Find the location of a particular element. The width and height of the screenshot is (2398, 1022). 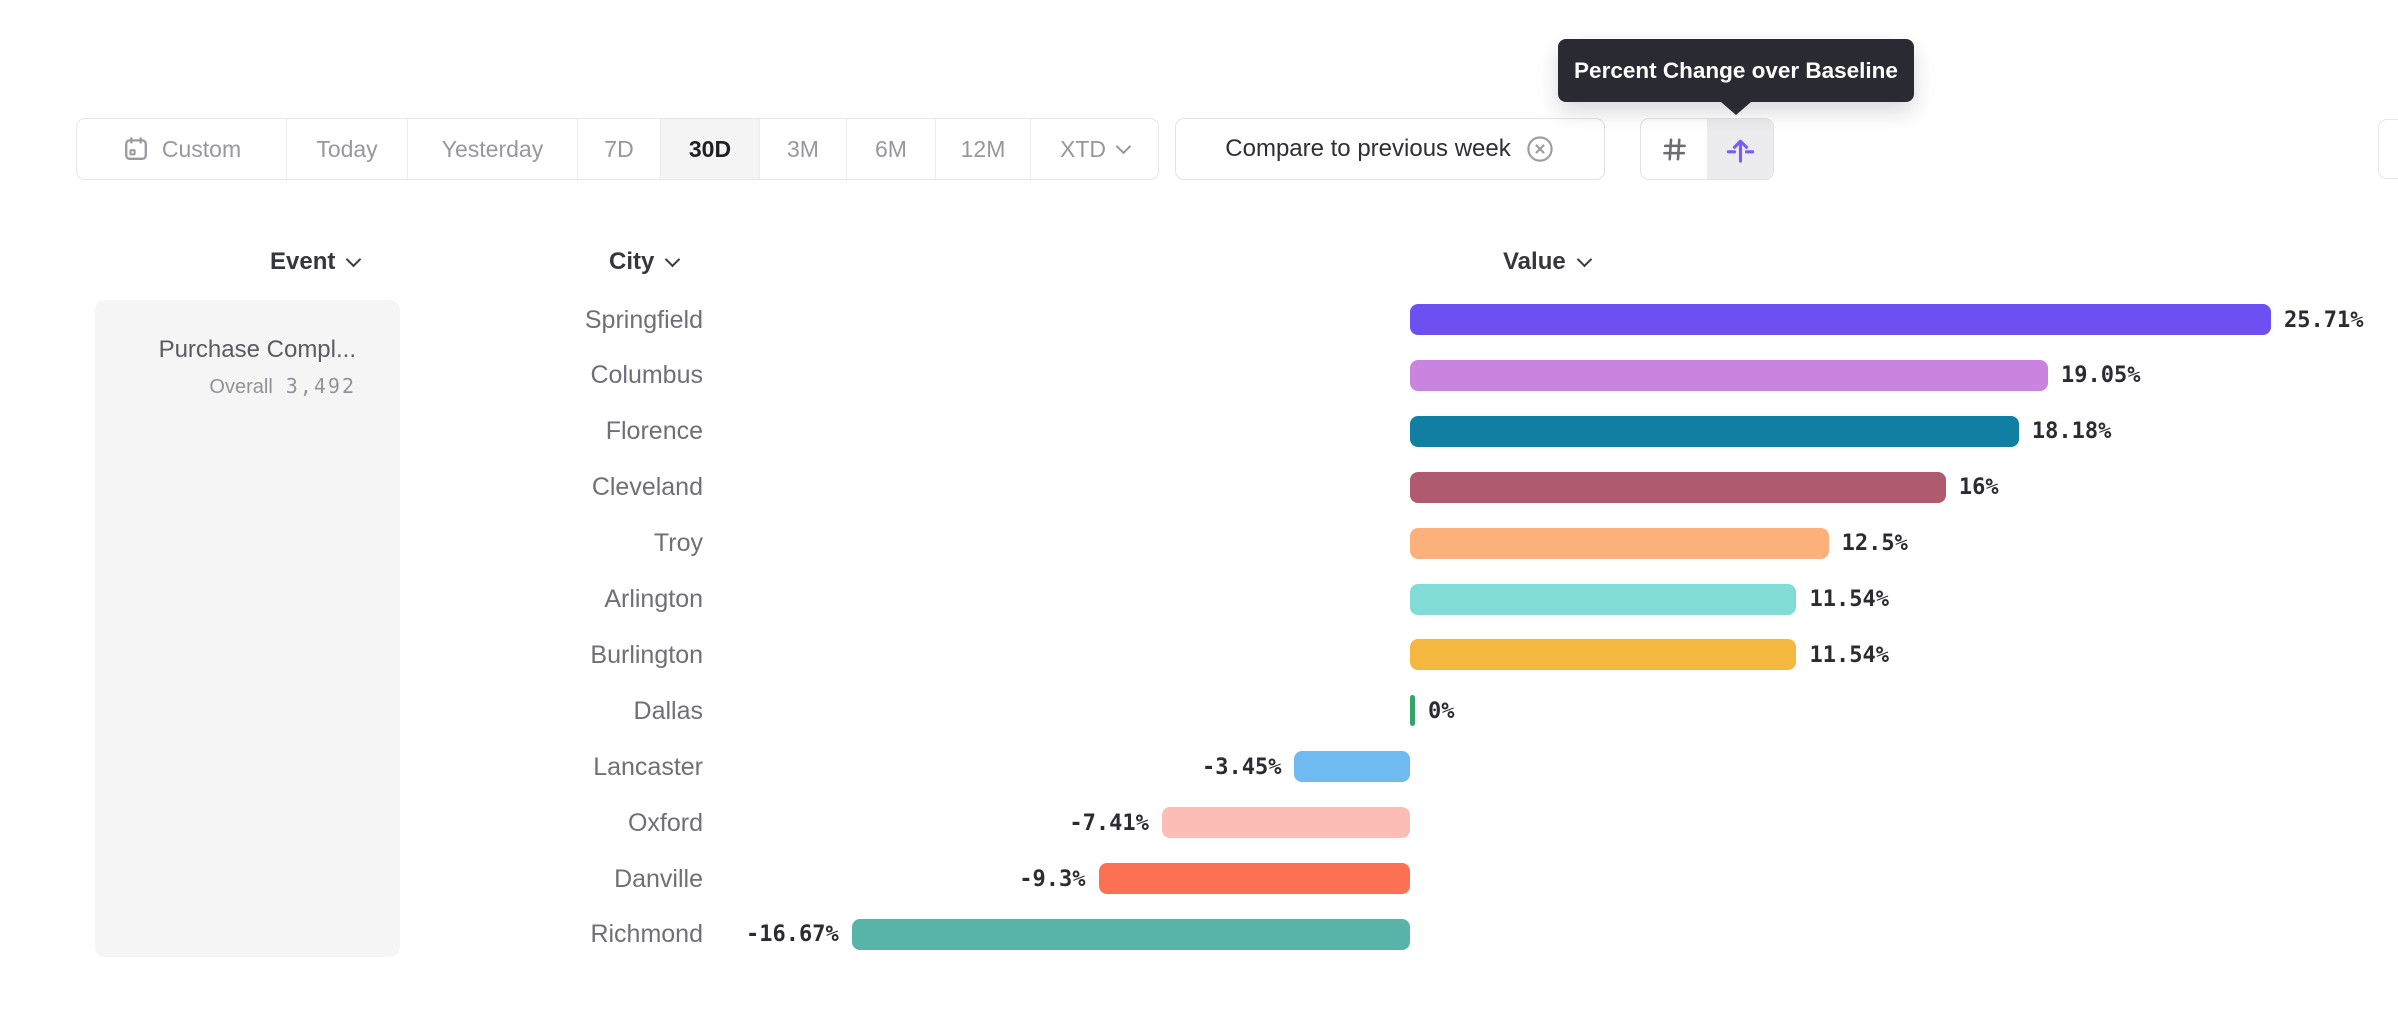

date-range-label: 12M is located at coordinates (983, 148).